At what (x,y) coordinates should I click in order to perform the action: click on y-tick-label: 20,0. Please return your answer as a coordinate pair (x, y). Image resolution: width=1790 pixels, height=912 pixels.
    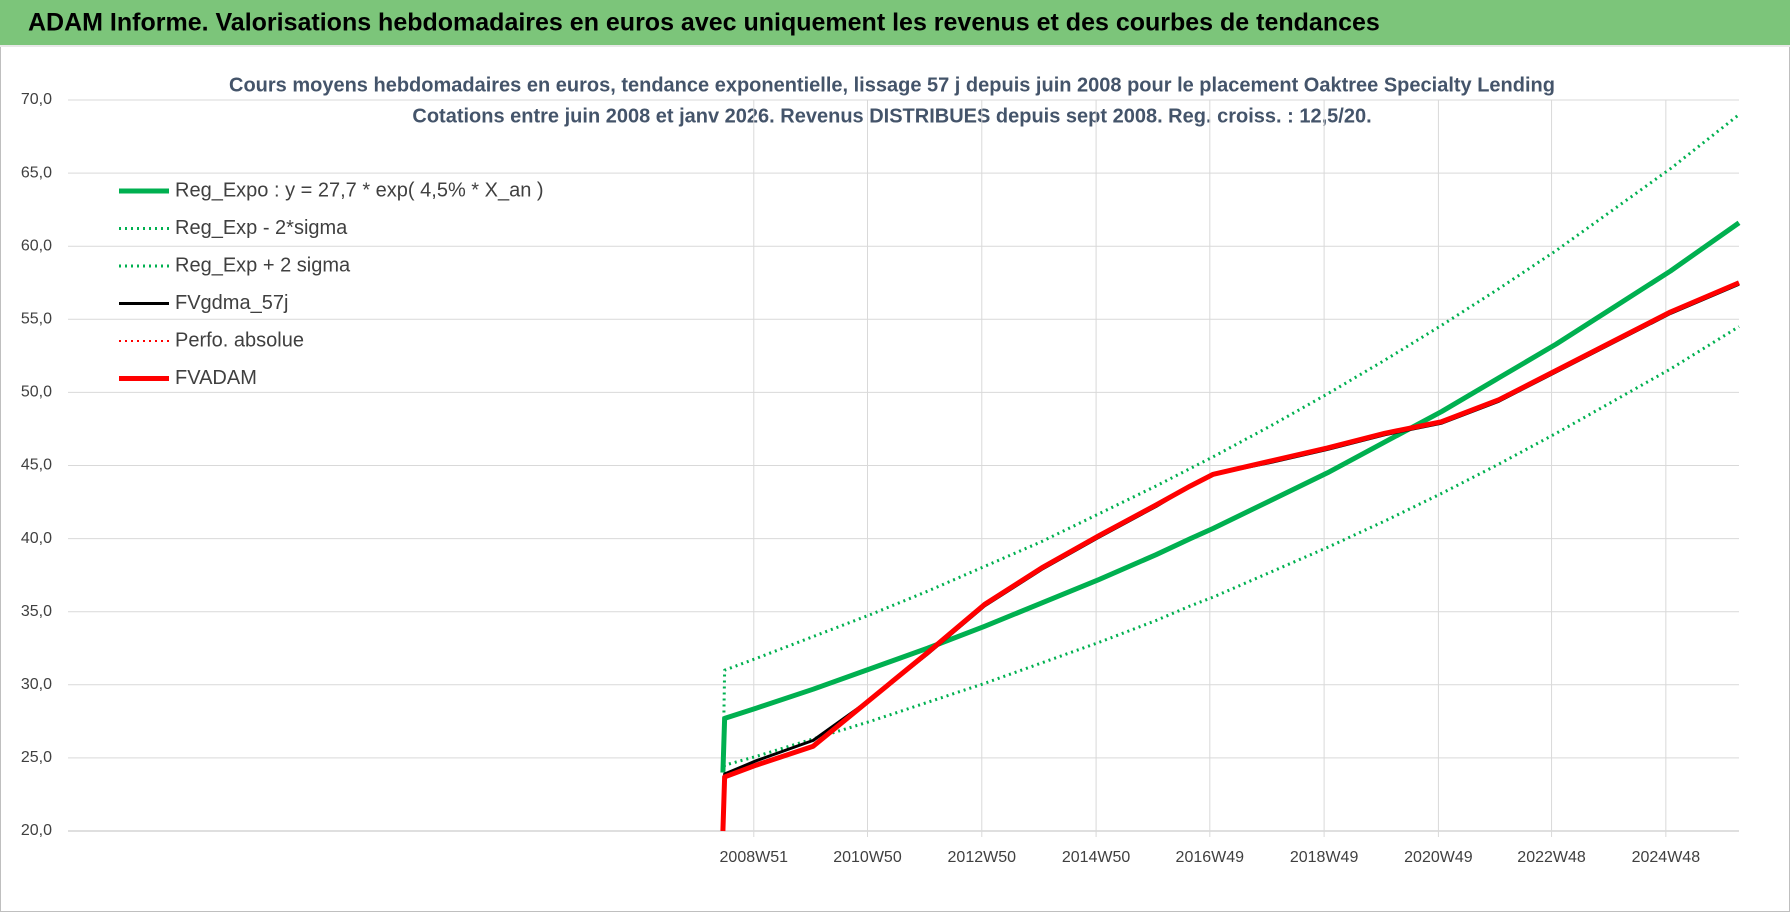
    Looking at the image, I should click on (36, 830).